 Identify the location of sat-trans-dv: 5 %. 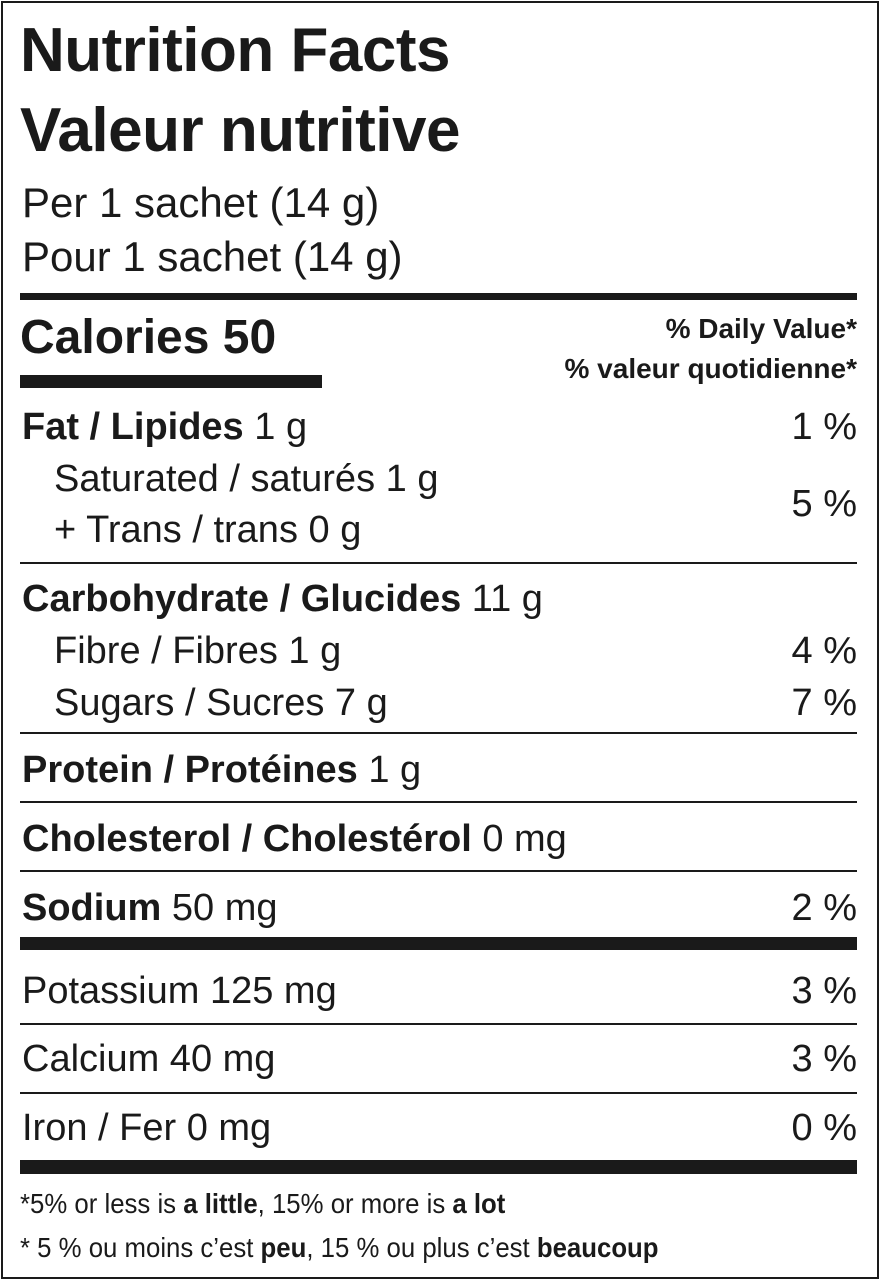
(824, 504).